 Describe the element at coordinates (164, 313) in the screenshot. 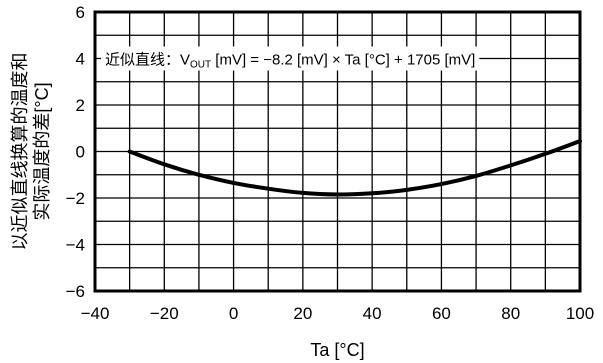

I see `x-tick-label: −20` at that location.